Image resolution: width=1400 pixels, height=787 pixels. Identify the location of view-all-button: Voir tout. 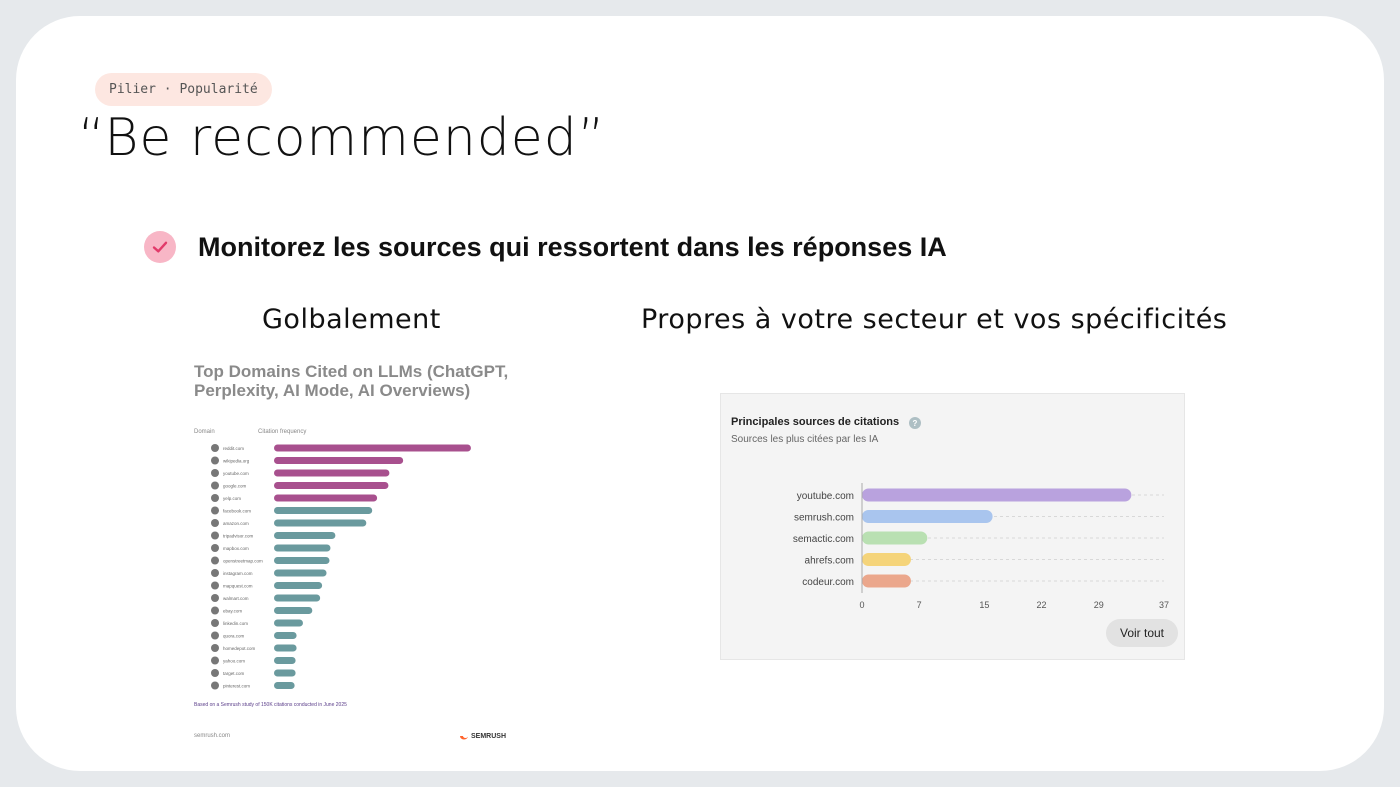
(1142, 633).